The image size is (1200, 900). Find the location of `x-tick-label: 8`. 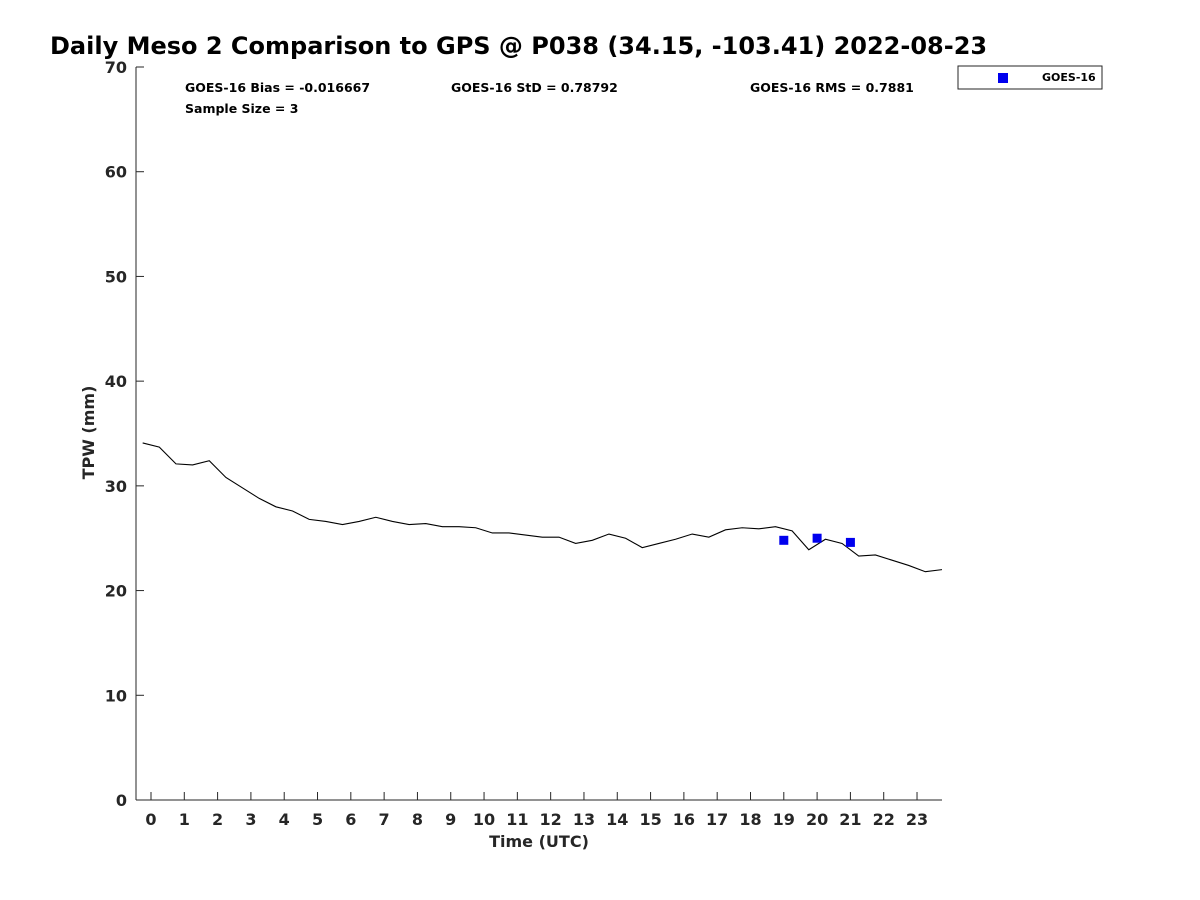

x-tick-label: 8 is located at coordinates (417, 819).